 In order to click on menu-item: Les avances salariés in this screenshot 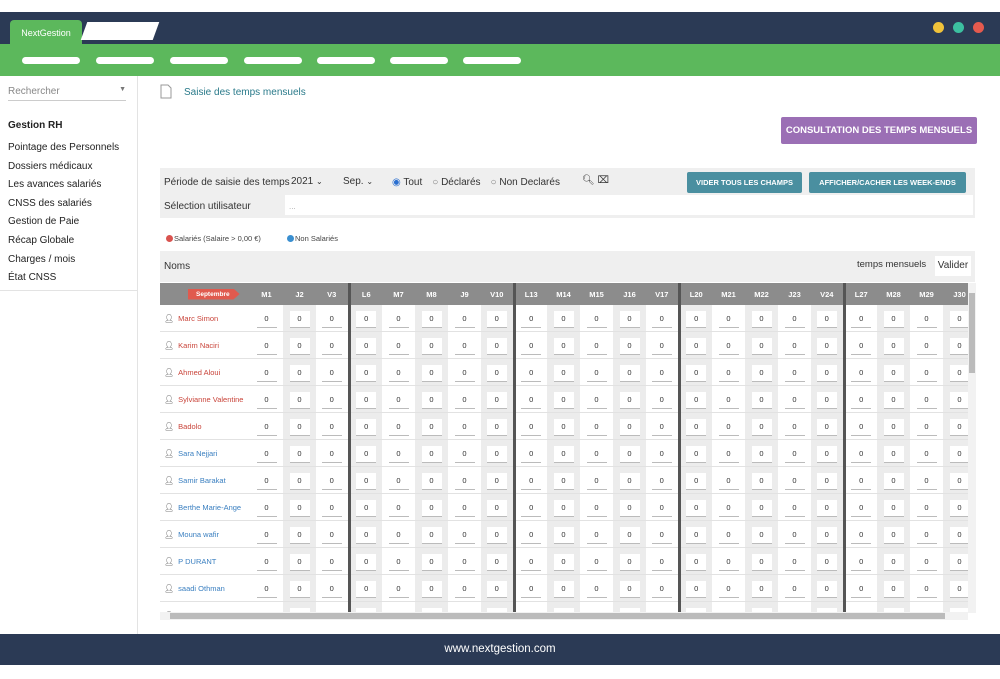, I will do `click(55, 185)`.